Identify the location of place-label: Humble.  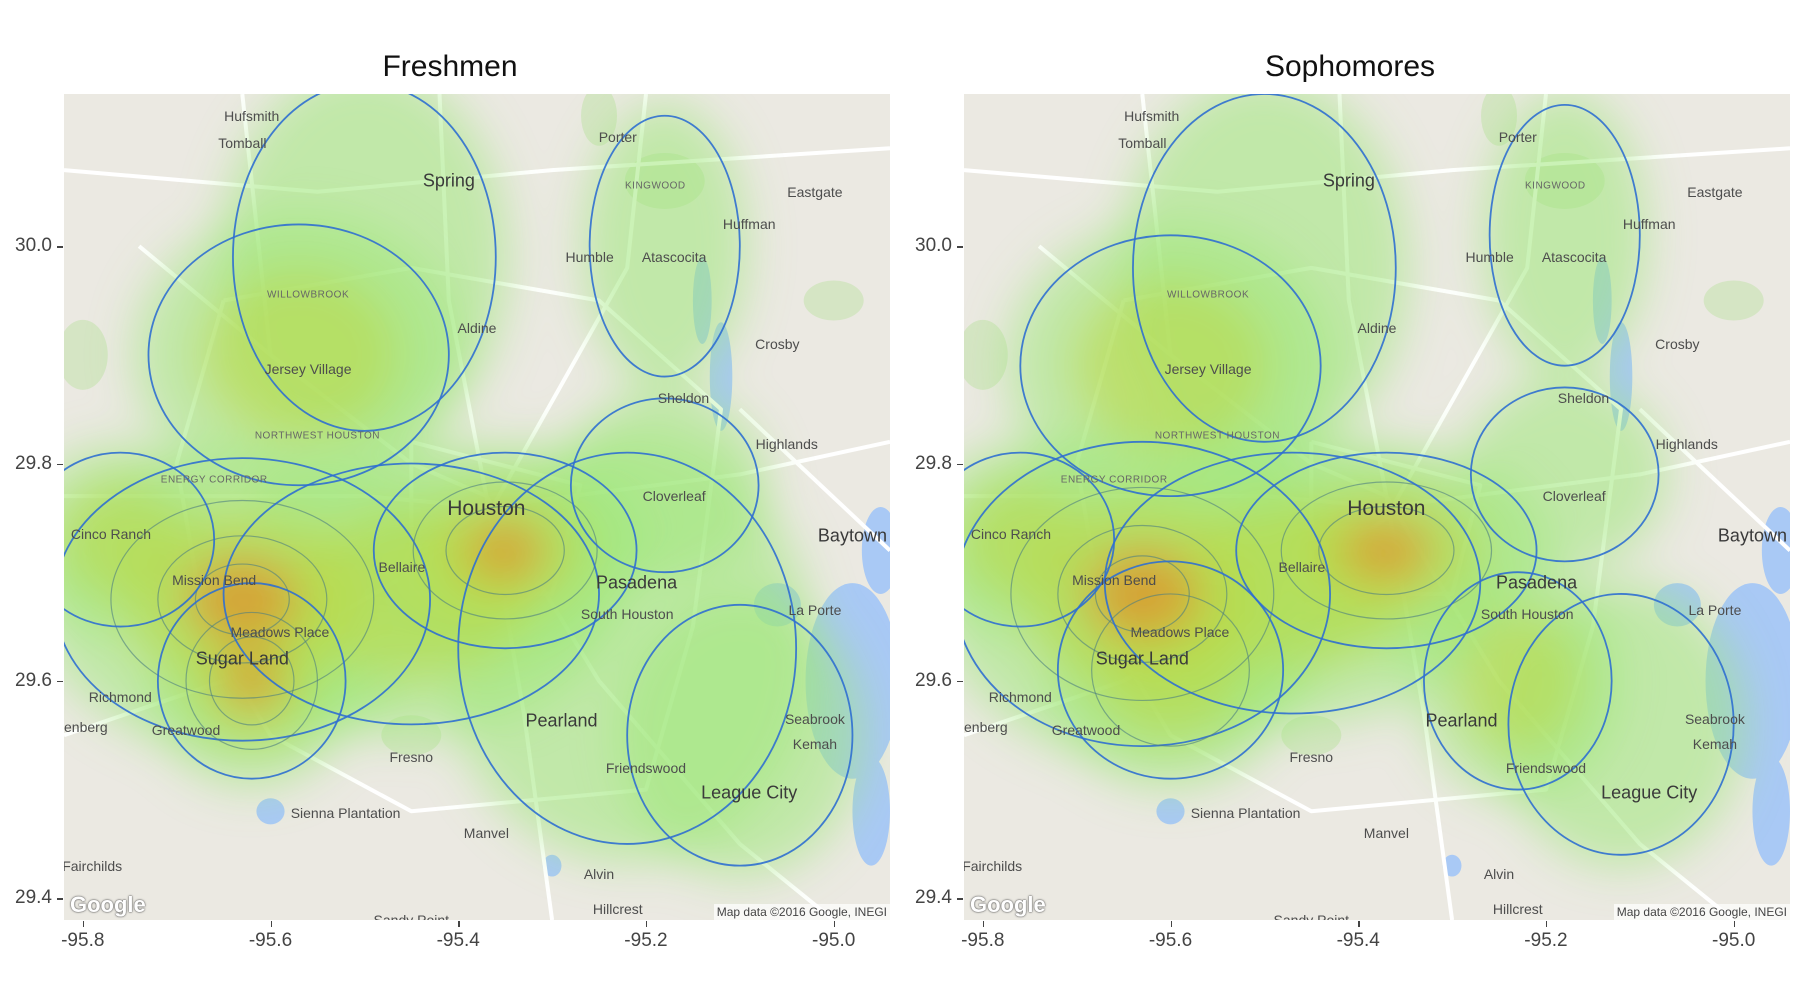
(589, 257).